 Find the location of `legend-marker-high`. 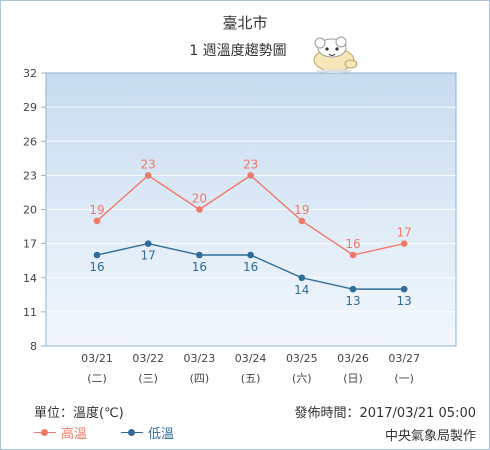

legend-marker-high is located at coordinates (45, 433).